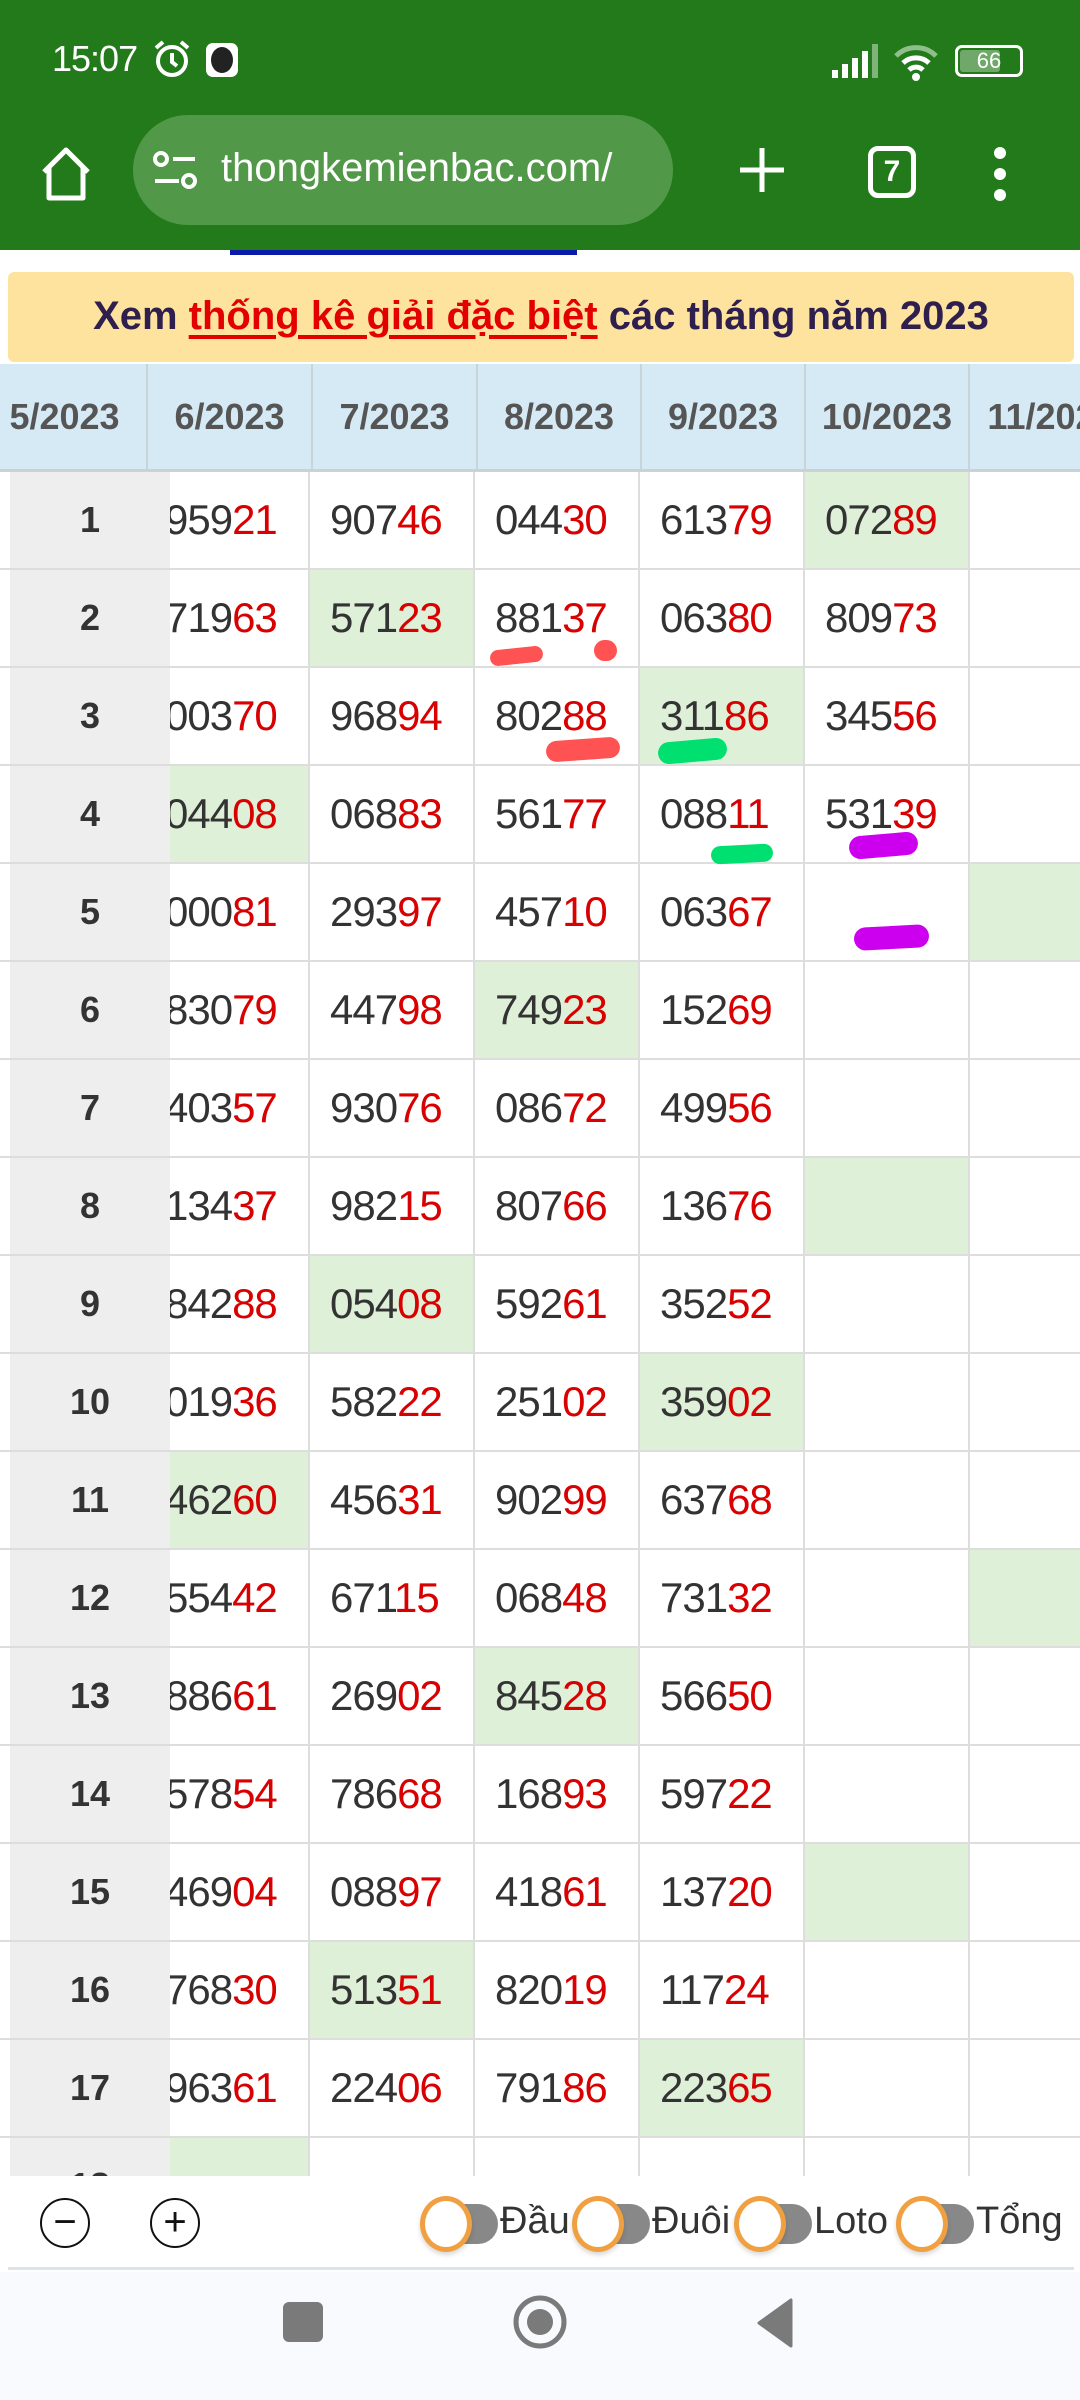 Image resolution: width=1080 pixels, height=2400 pixels. What do you see at coordinates (227, 912) in the screenshot?
I see `result-cell: 00081` at bounding box center [227, 912].